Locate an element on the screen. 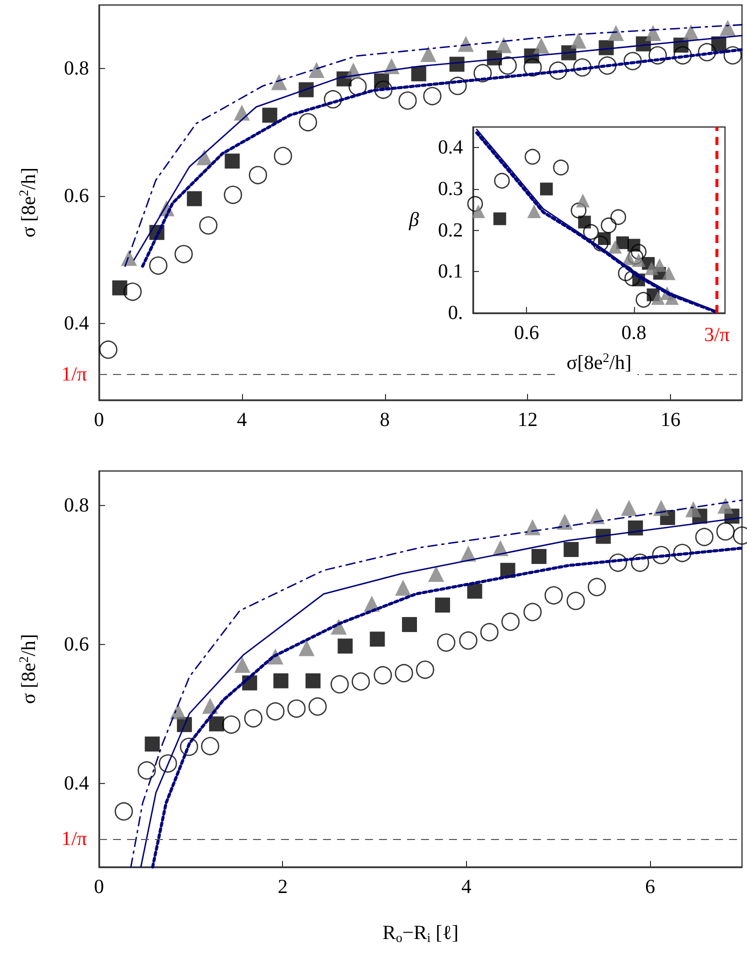  x-tick-label: 8 is located at coordinates (385, 420).